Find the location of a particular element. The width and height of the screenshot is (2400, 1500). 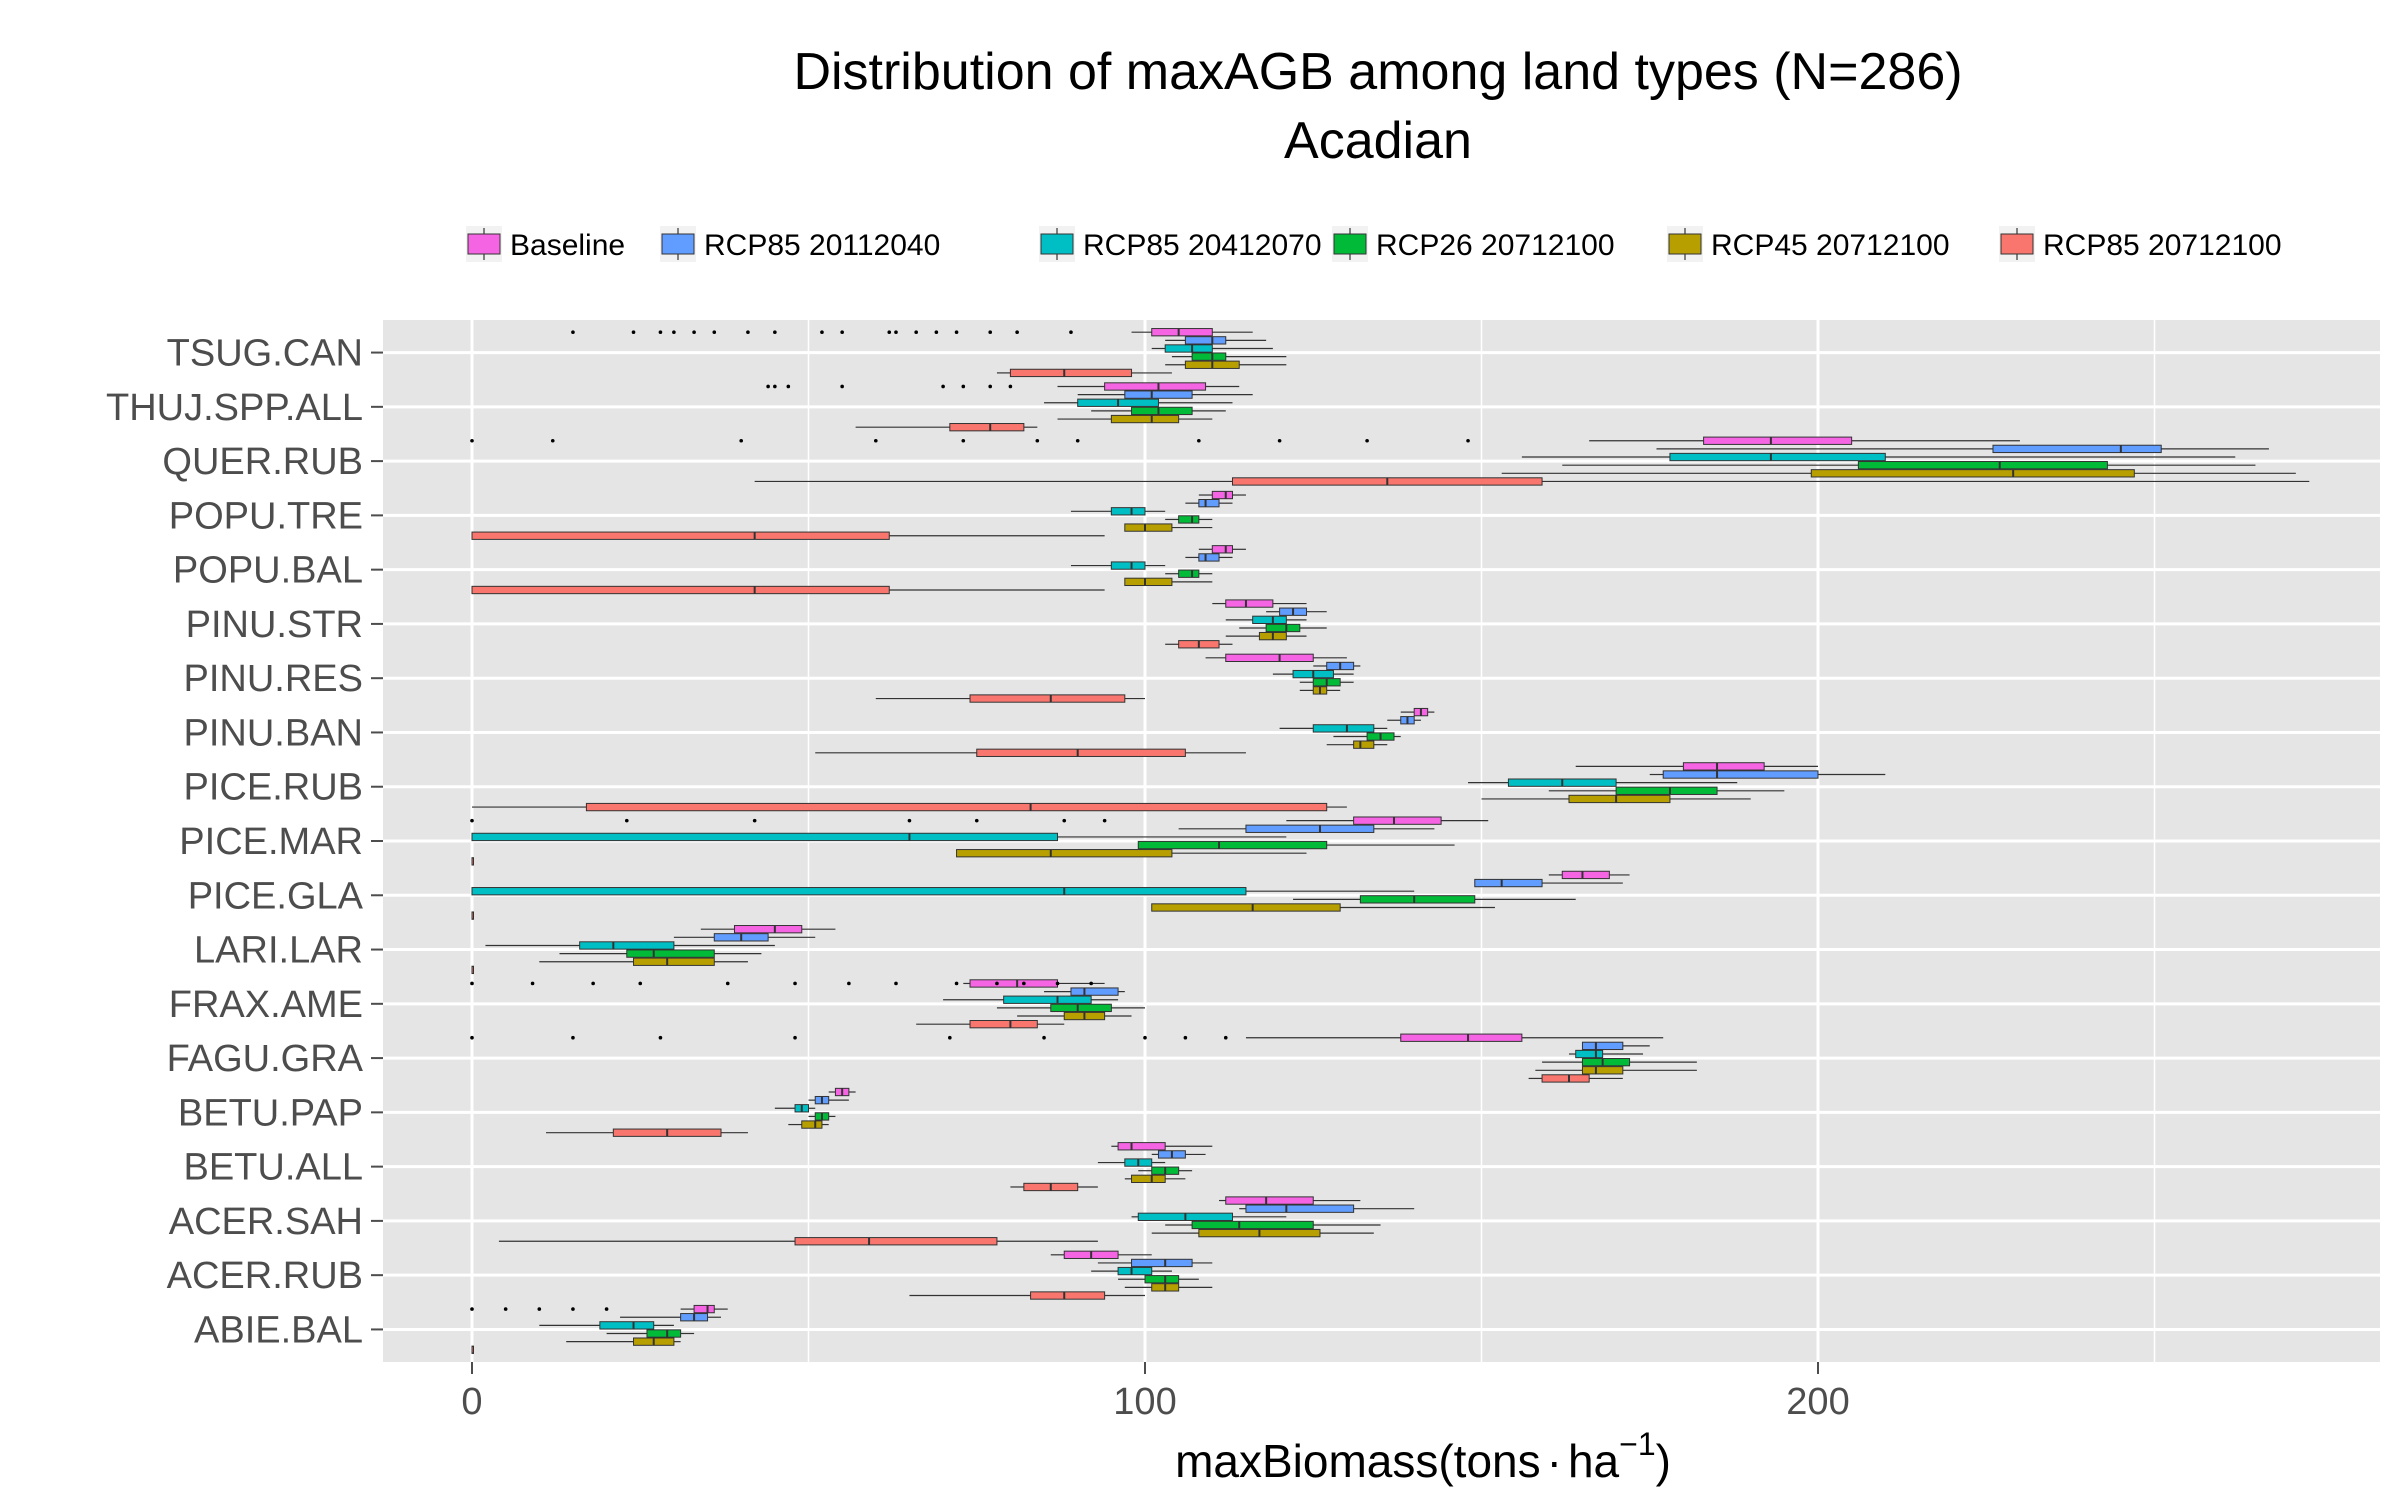

y-tick-label: ACER.SAH is located at coordinates (266, 1222).